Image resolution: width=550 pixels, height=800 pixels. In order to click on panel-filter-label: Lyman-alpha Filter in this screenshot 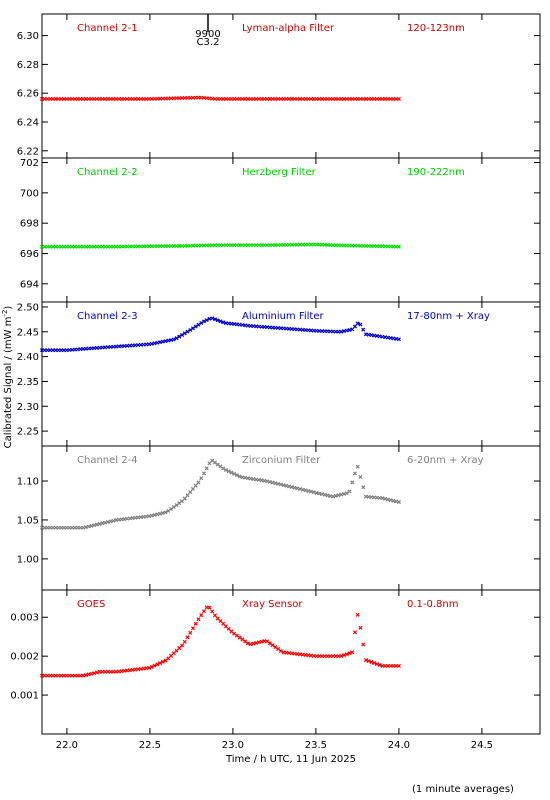, I will do `click(288, 28)`.